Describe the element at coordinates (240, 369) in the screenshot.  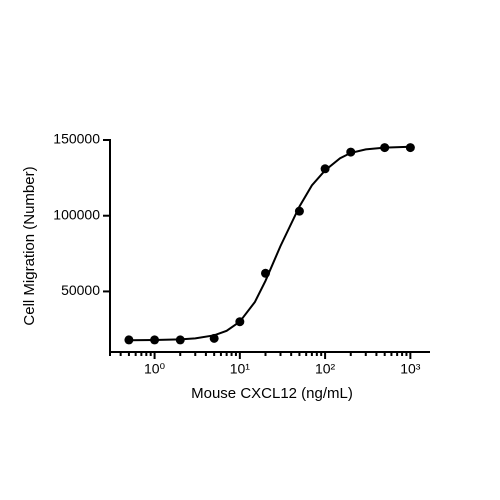
I see `x-tick-label: 10¹` at that location.